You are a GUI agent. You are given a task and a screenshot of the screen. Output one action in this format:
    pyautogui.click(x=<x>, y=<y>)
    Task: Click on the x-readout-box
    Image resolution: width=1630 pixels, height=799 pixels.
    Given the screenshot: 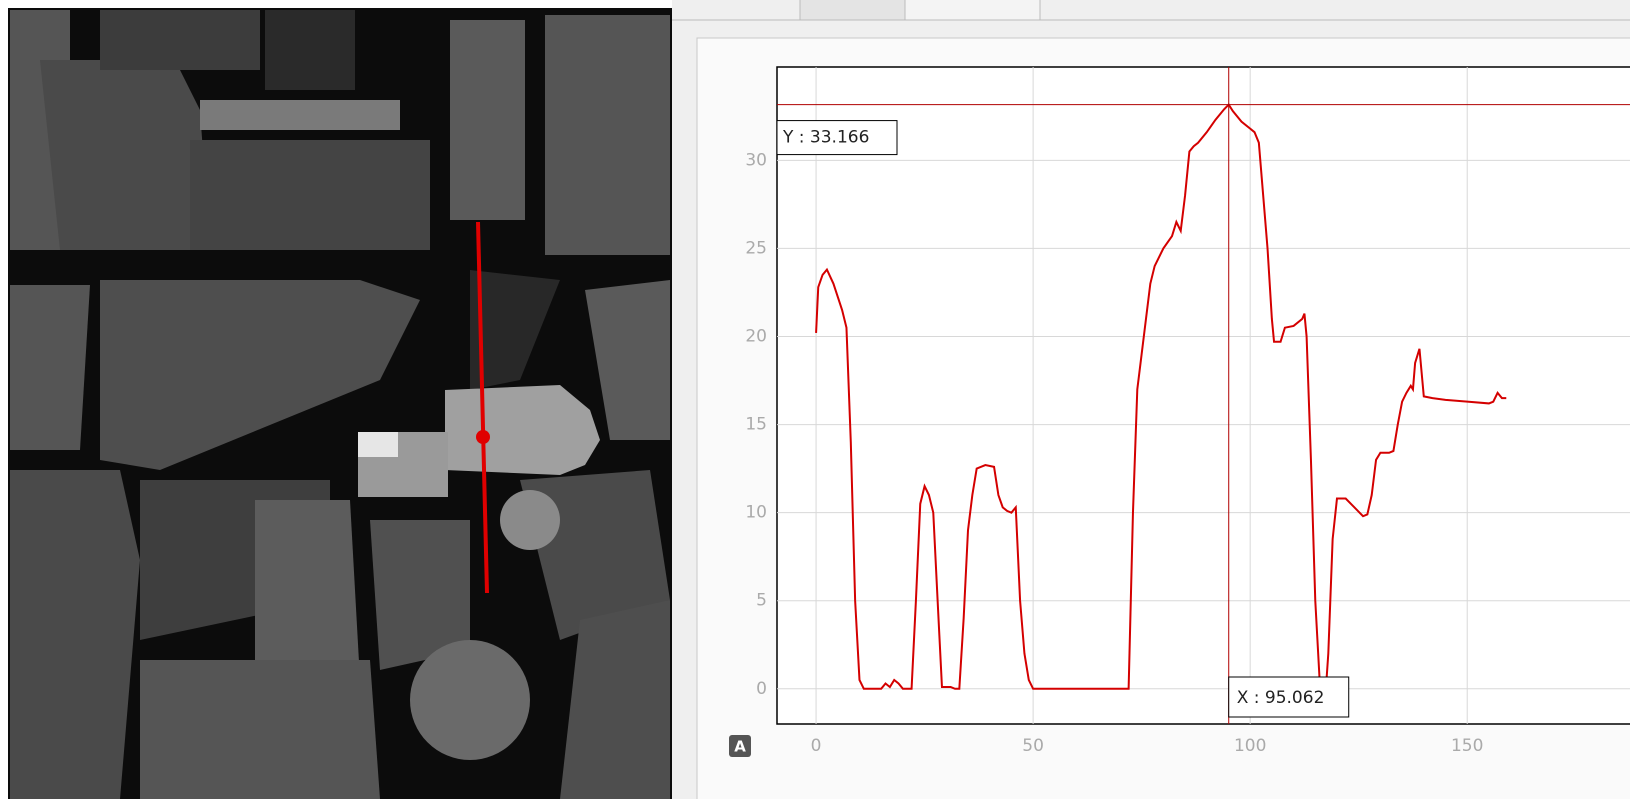 What is the action you would take?
    pyautogui.click(x=1289, y=697)
    